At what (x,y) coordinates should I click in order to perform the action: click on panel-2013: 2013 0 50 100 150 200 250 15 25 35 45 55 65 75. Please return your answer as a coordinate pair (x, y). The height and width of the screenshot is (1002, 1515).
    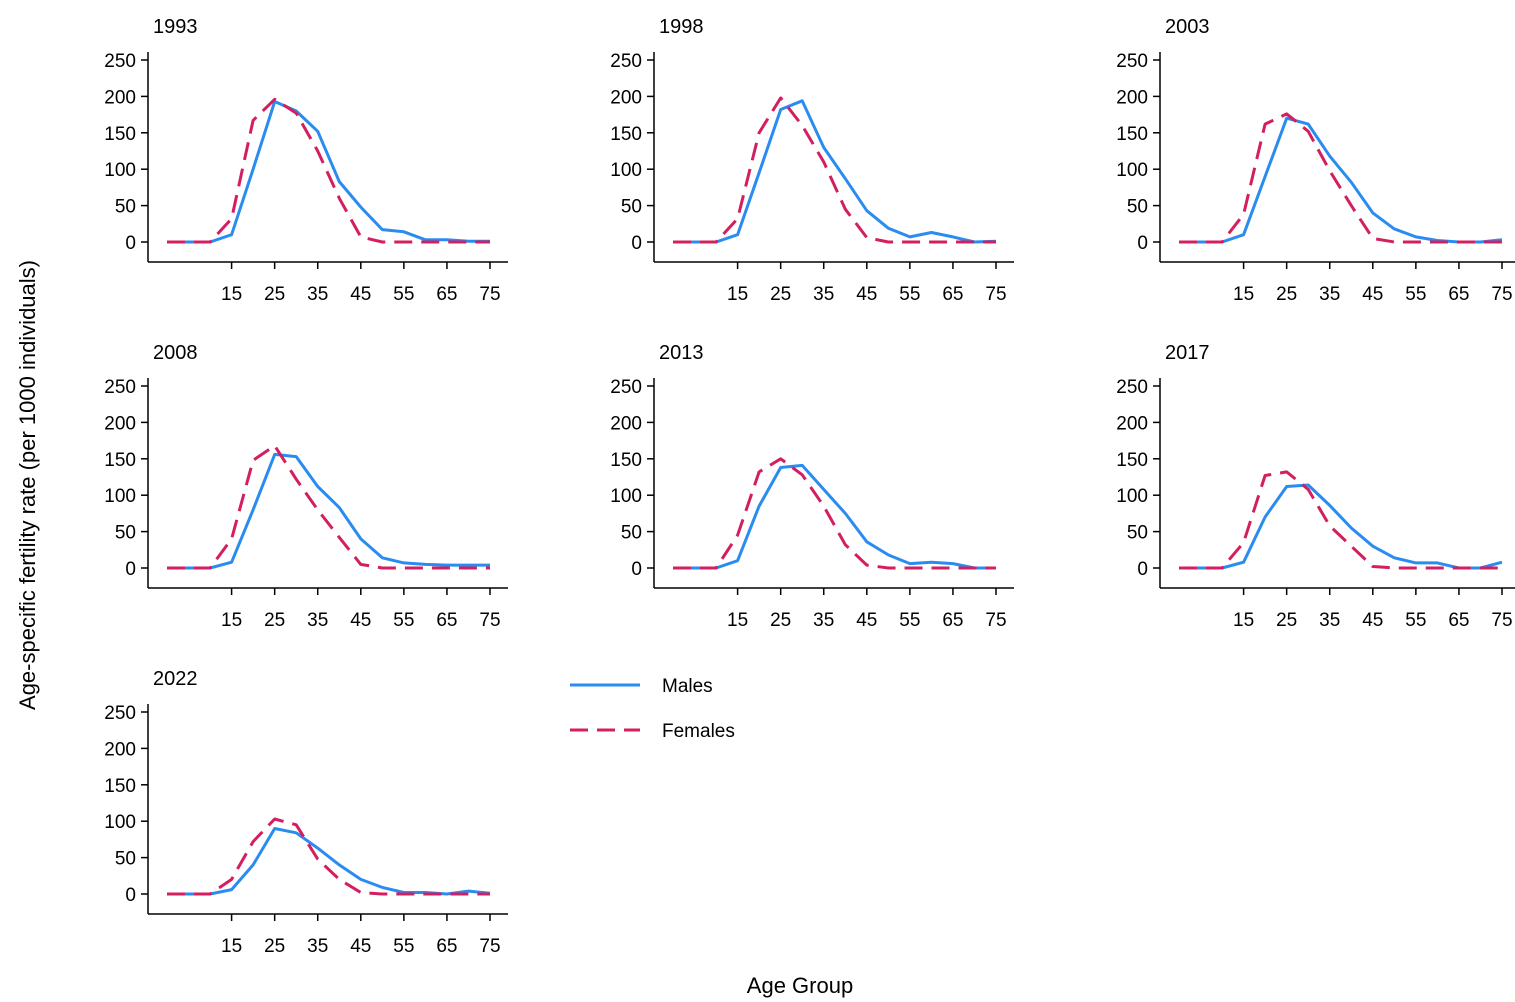
    Looking at the image, I should click on (812, 486).